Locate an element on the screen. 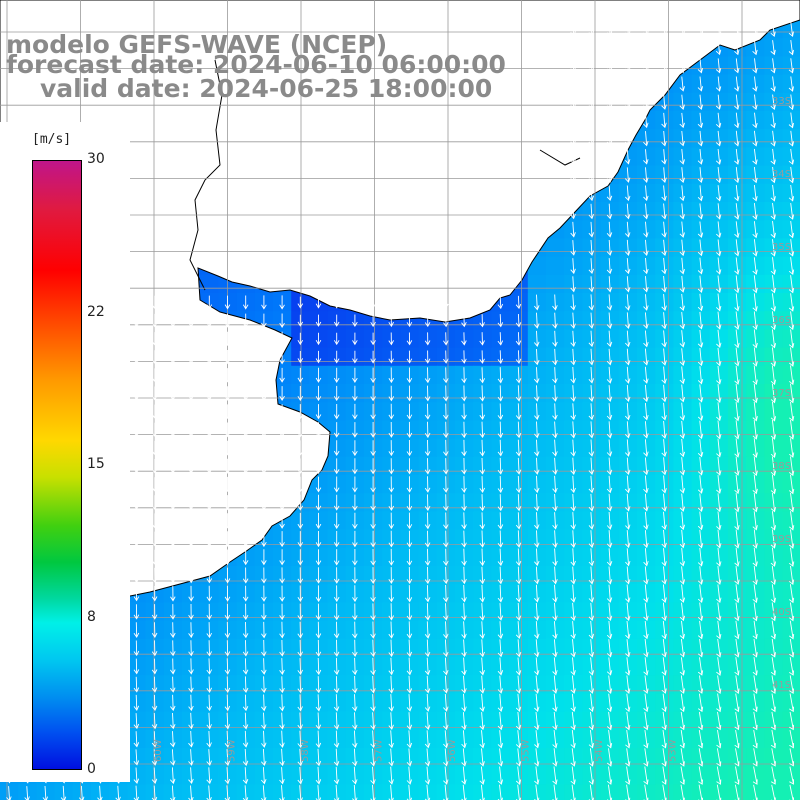 Image resolution: width=800 pixels, height=800 pixels. title-model: modelo GEFS-WAVE (NCEP) is located at coordinates (197, 44).